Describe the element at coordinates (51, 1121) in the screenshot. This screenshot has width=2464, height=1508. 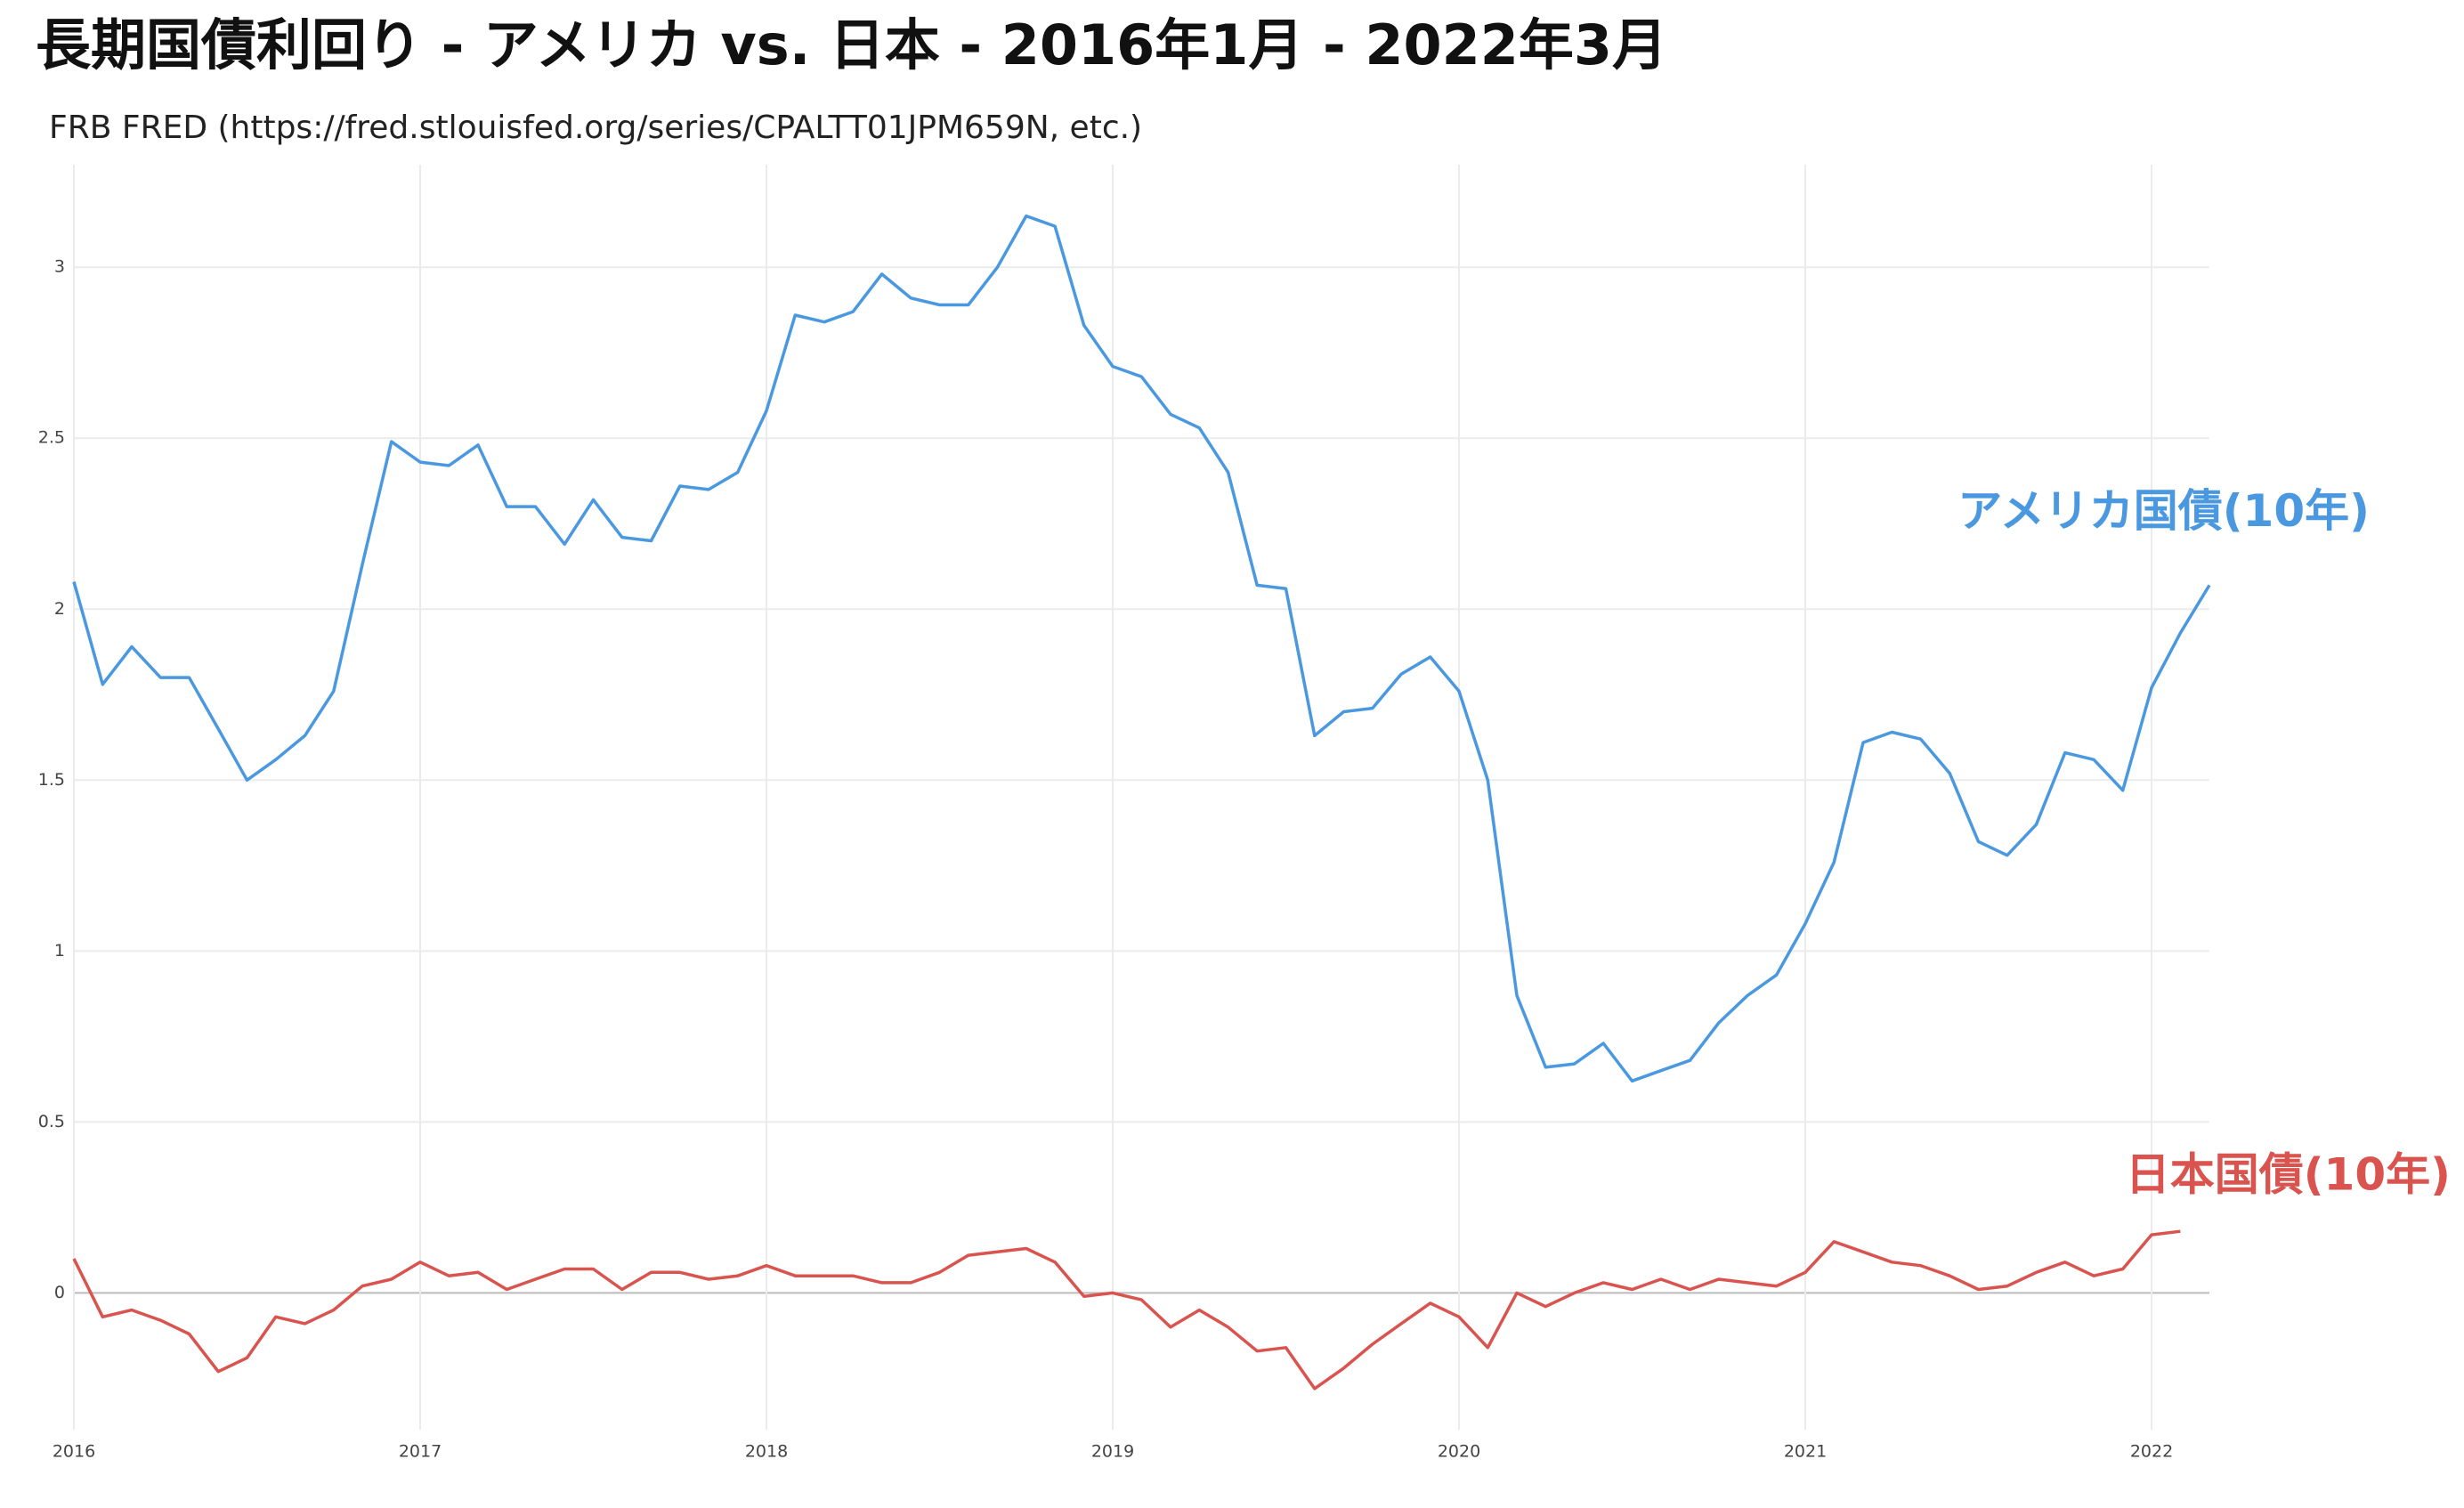
I see `y-tick-label: 0.5` at that location.